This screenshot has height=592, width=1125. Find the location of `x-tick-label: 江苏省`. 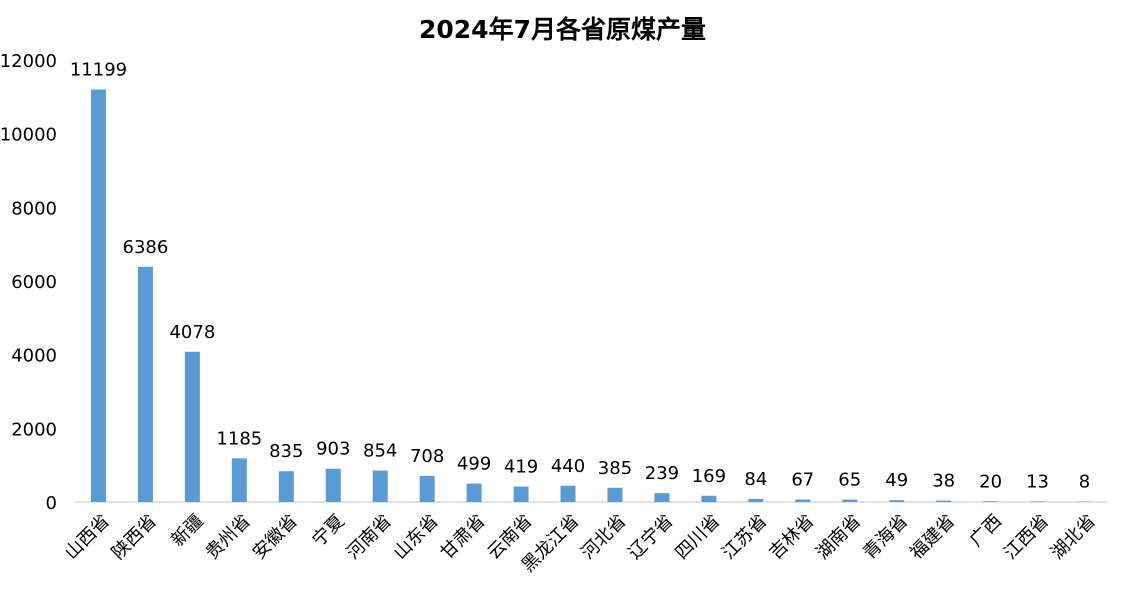

x-tick-label: 江苏省 is located at coordinates (744, 537).